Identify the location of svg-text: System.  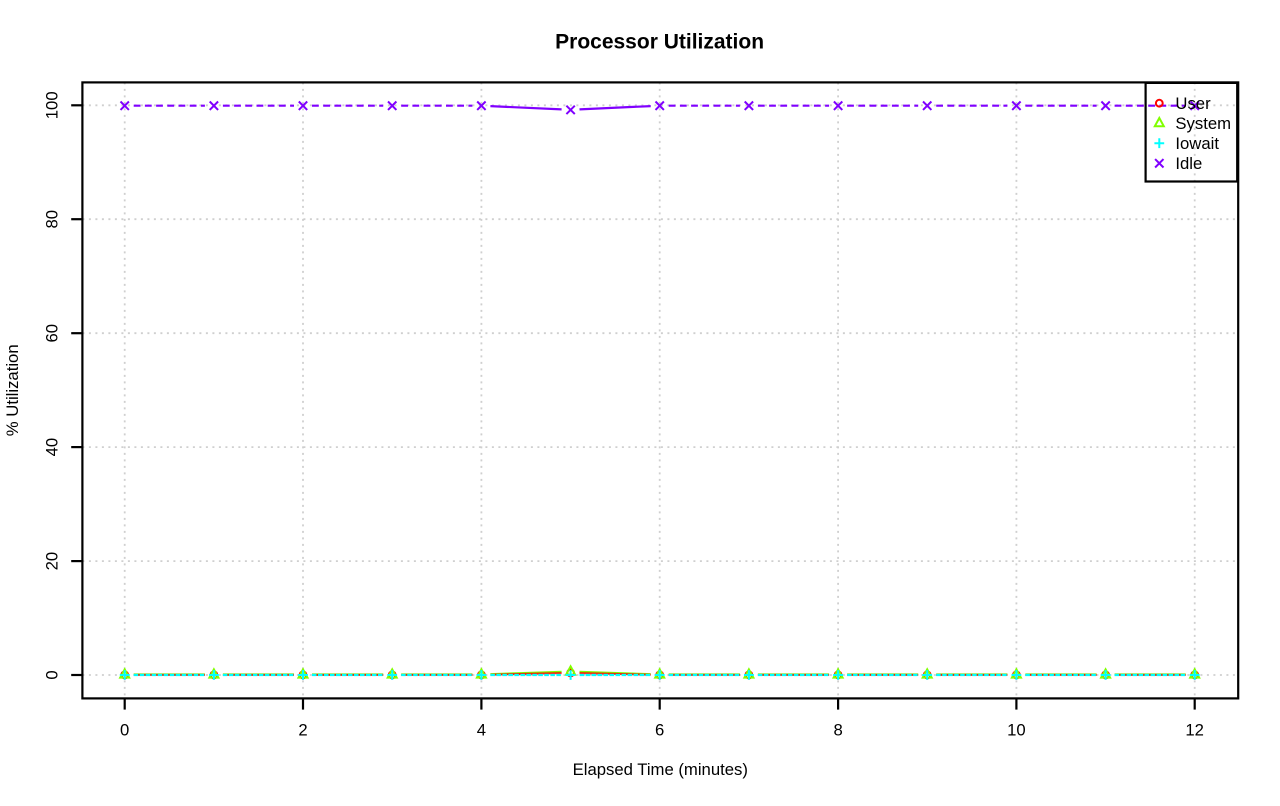
(1203, 123).